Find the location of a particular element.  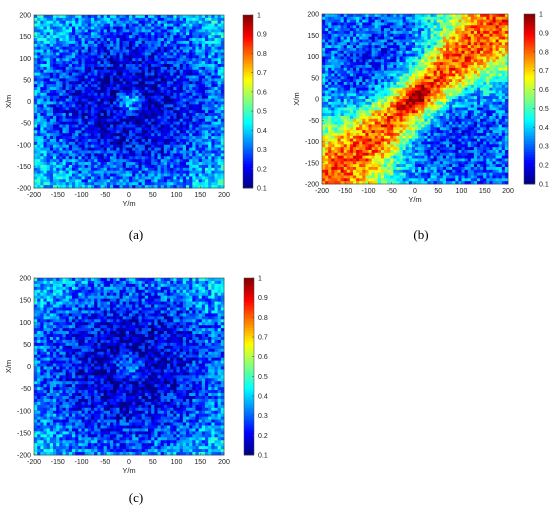

y-tick-label: 100 is located at coordinates (25, 59).